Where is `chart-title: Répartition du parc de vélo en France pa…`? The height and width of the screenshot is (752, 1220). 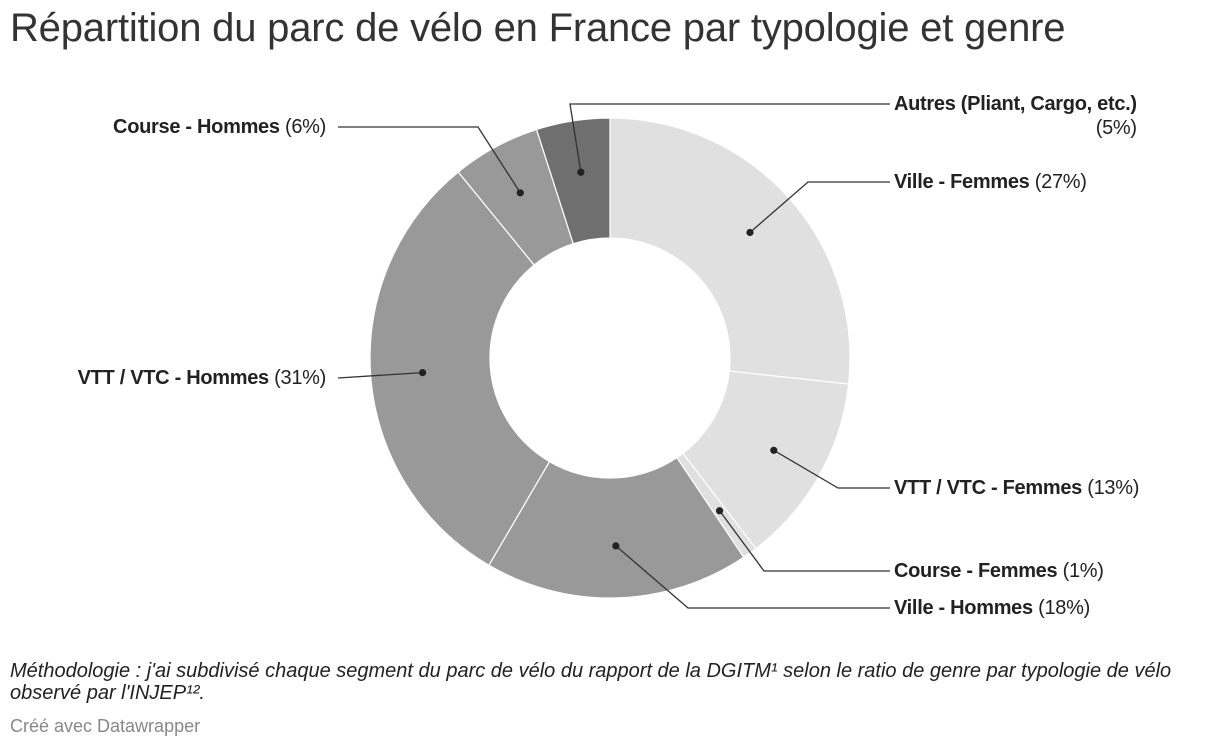
chart-title: Répartition du parc de vélo en France pa… is located at coordinates (538, 28).